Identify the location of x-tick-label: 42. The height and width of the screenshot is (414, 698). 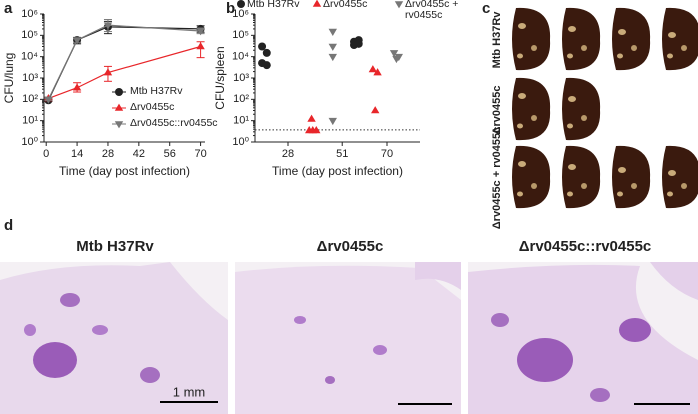
(139, 154).